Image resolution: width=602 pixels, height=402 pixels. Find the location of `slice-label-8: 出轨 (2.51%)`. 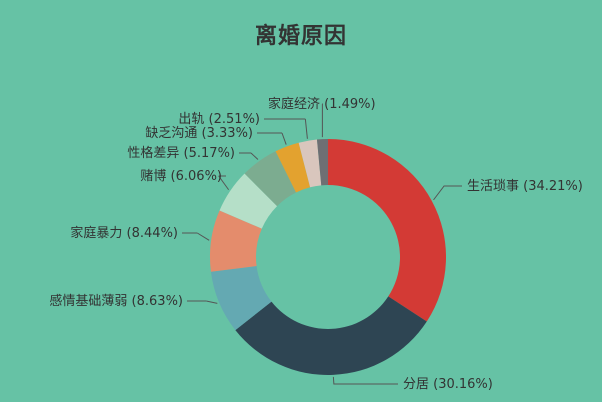

slice-label-8: 出轨 (2.51%) is located at coordinates (219, 119).